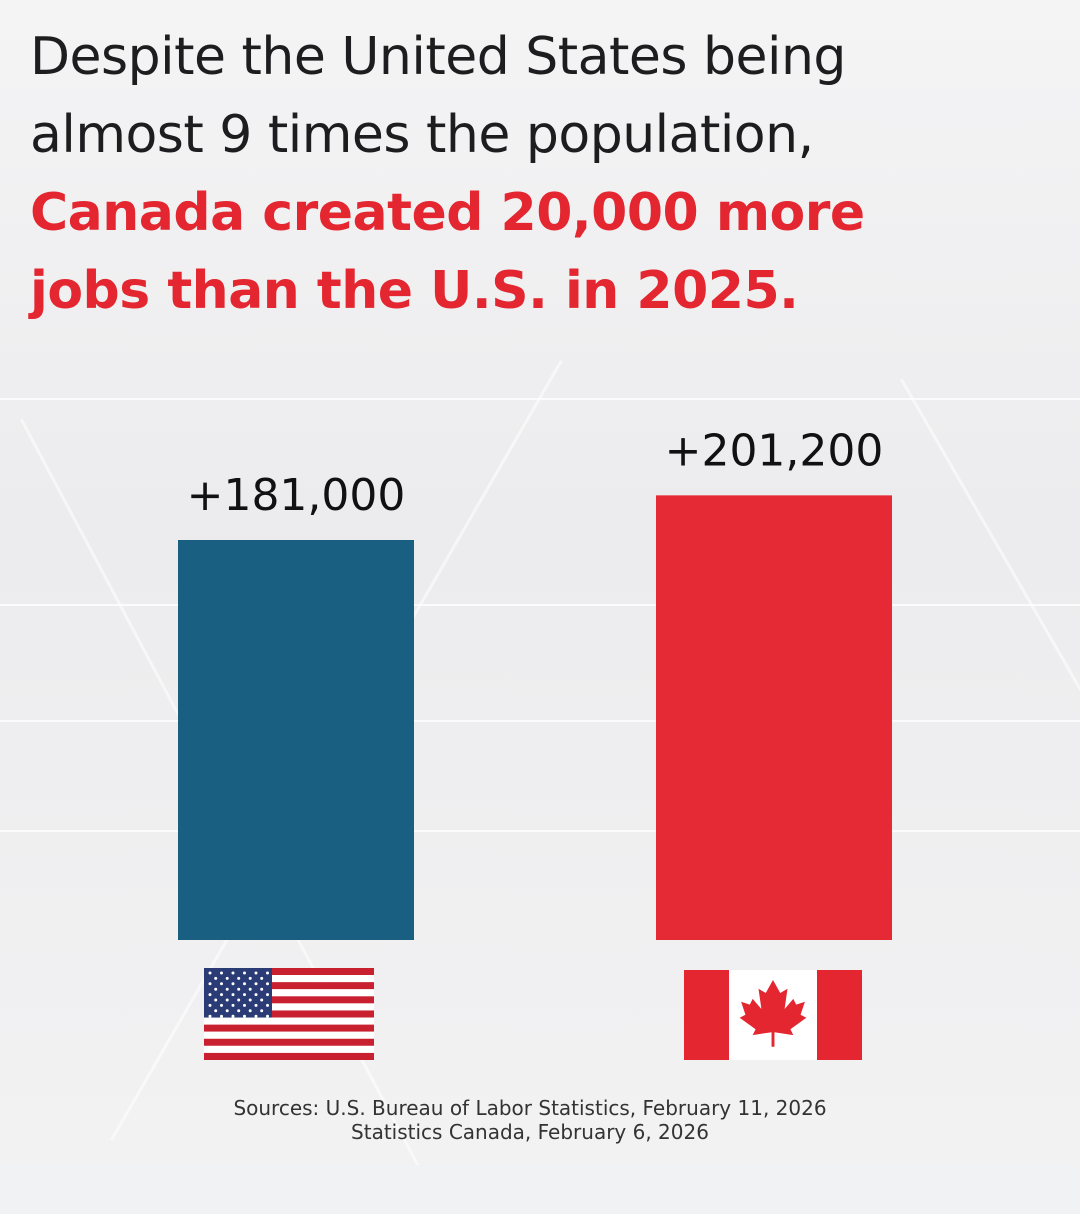 Image resolution: width=1080 pixels, height=1214 pixels. I want to click on bar-us, so click(296, 740).